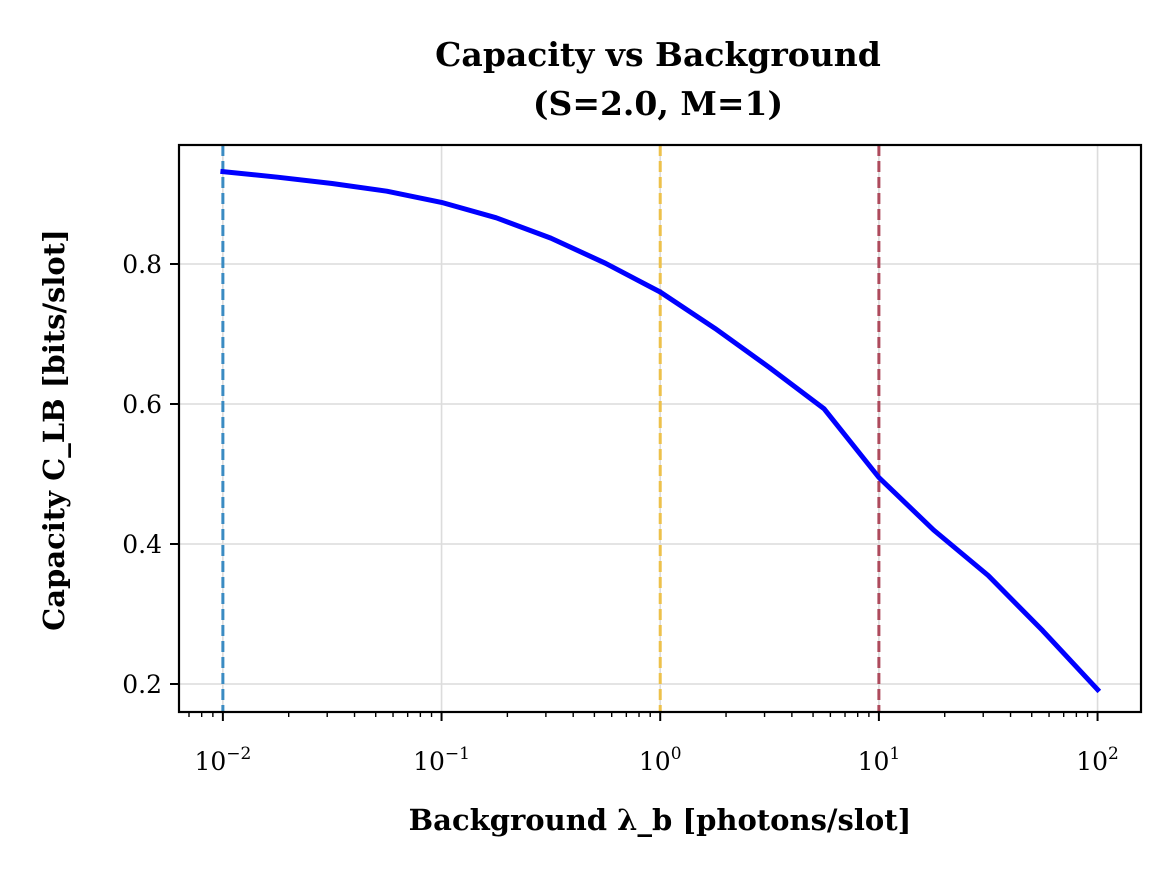 The image size is (1170, 869). I want to click on x-tick-label: 10⁻¹, so click(441, 760).